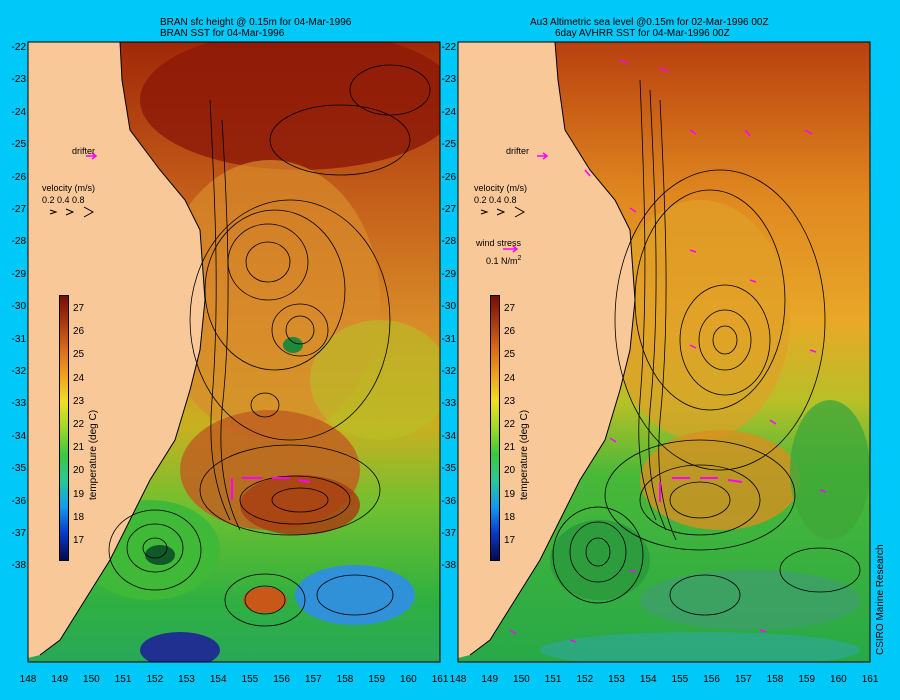 The image size is (900, 700). I want to click on right-drifter-label: drifter, so click(518, 151).